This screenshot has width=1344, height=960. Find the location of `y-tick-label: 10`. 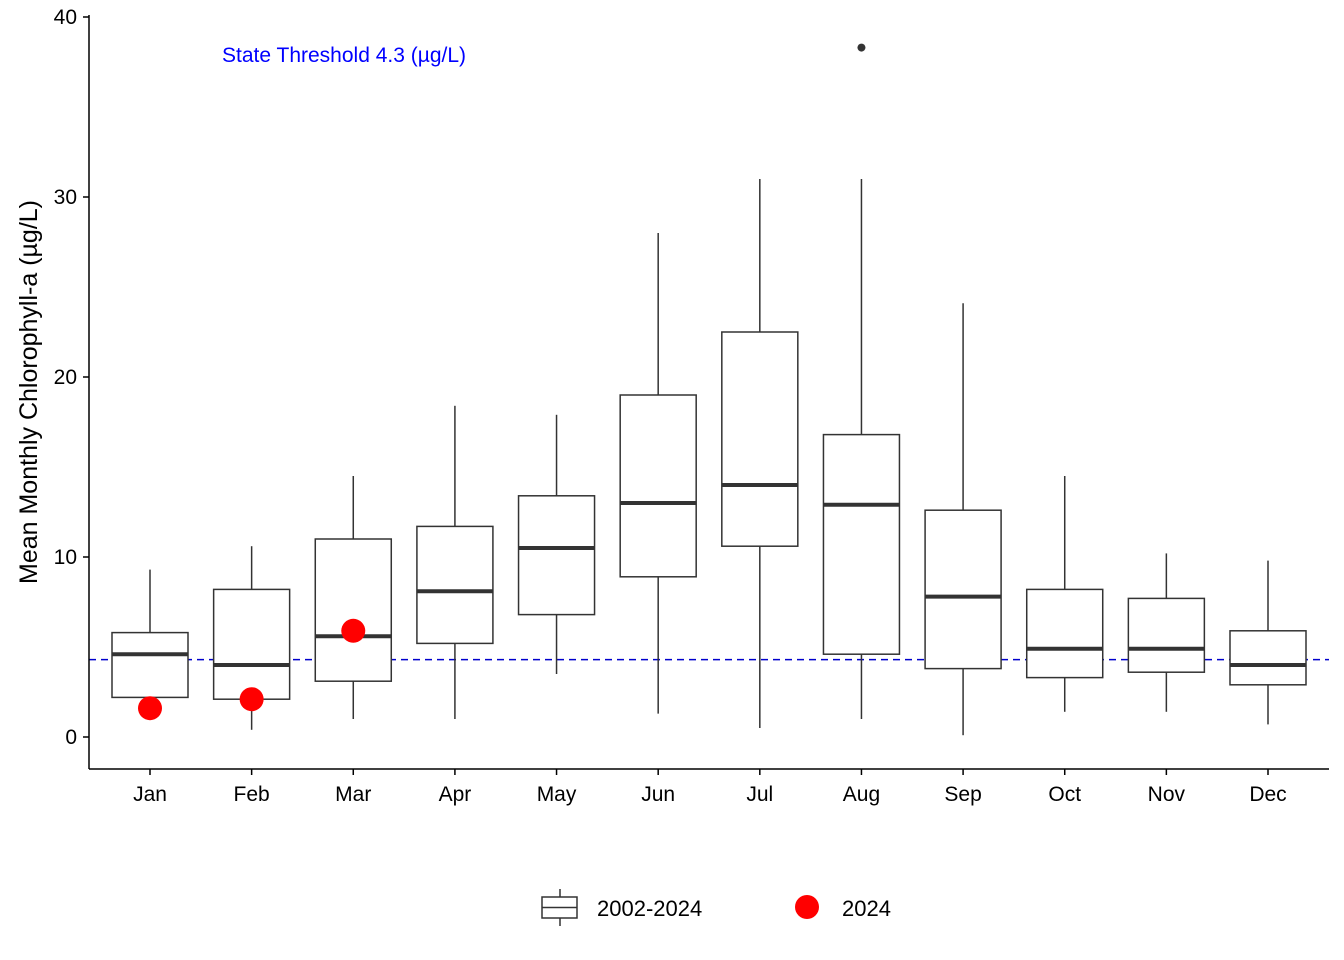

y-tick-label: 10 is located at coordinates (65, 557).